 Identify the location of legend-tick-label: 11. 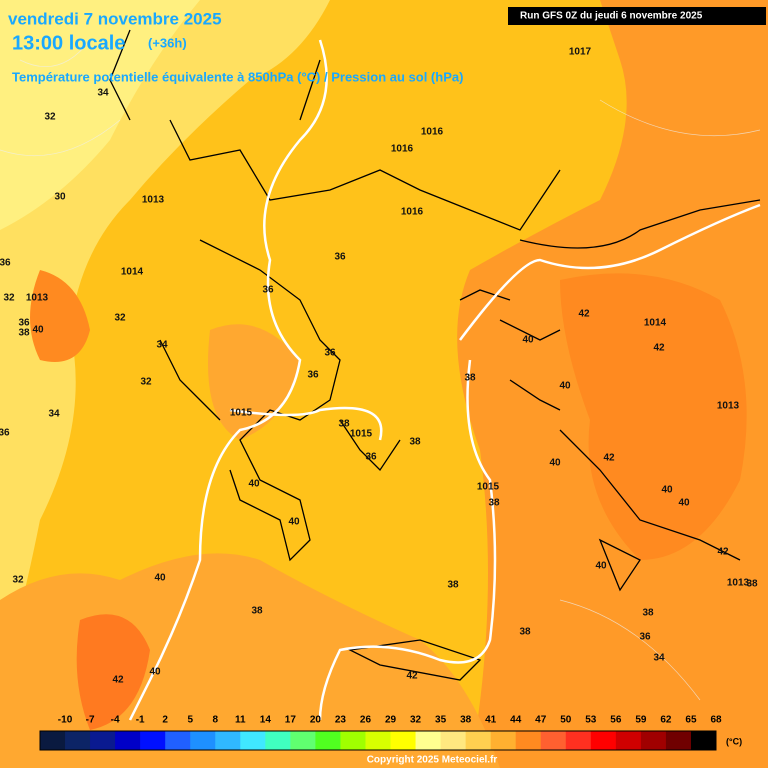
(240, 720).